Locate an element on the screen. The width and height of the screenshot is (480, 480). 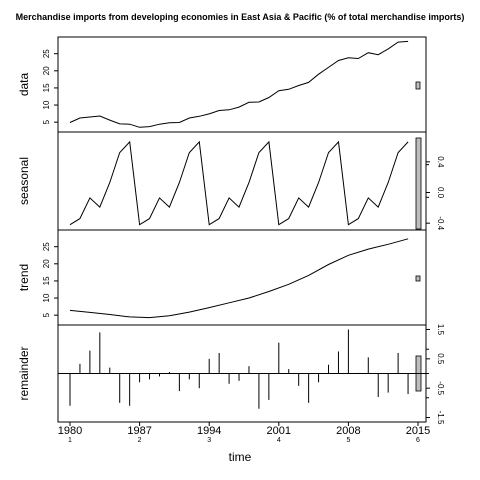
y-tick-label: 1.5 is located at coordinates (440, 330).